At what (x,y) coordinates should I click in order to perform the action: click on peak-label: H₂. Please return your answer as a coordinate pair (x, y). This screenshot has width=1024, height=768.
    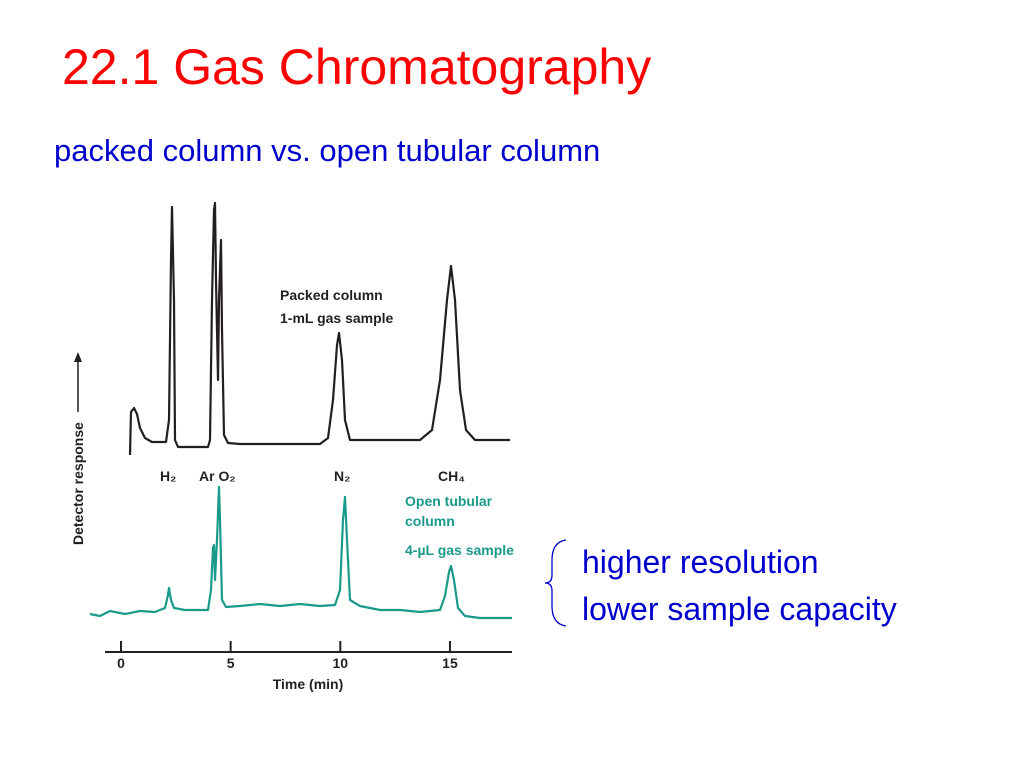
    Looking at the image, I should click on (168, 476).